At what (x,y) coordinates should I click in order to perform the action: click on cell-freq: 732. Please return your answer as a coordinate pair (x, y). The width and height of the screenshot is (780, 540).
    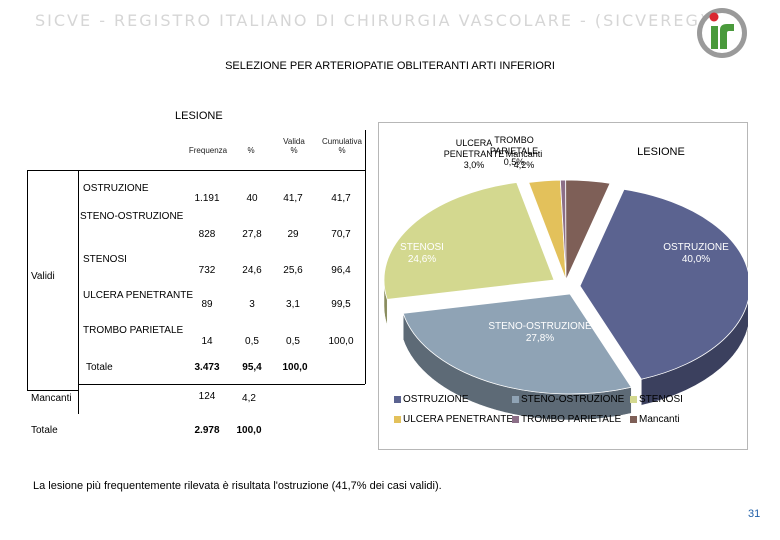
    Looking at the image, I should click on (207, 270).